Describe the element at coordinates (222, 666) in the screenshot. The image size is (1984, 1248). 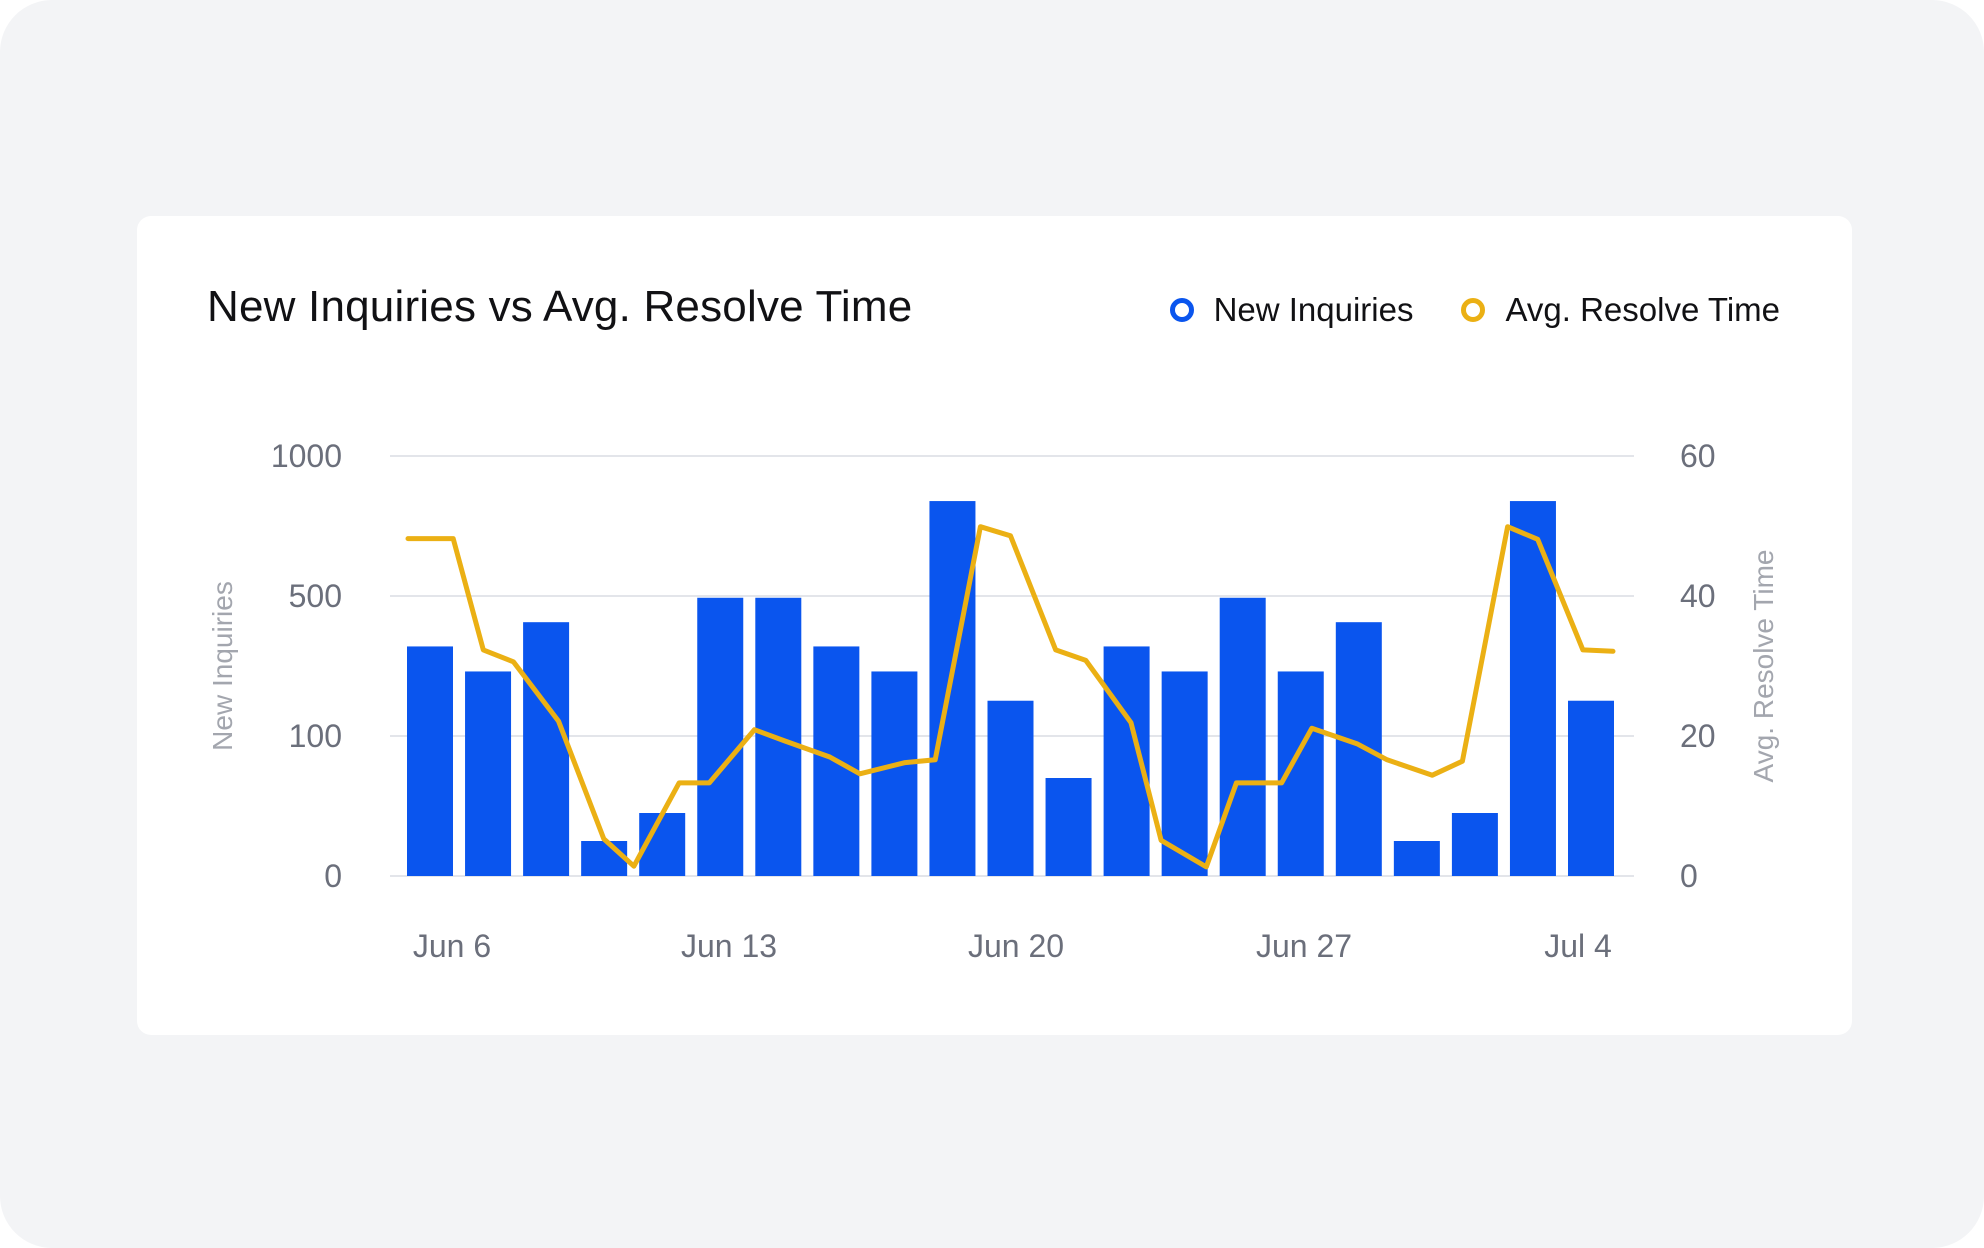
I see `y-axis-left-title: New Inquiries` at that location.